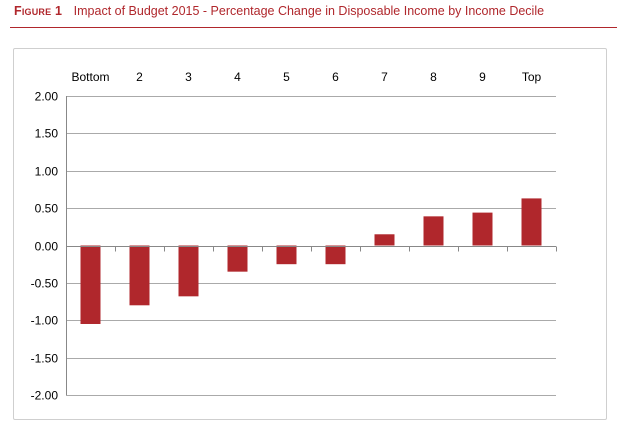  Describe the element at coordinates (335, 77) in the screenshot. I see `category-label: 6` at that location.